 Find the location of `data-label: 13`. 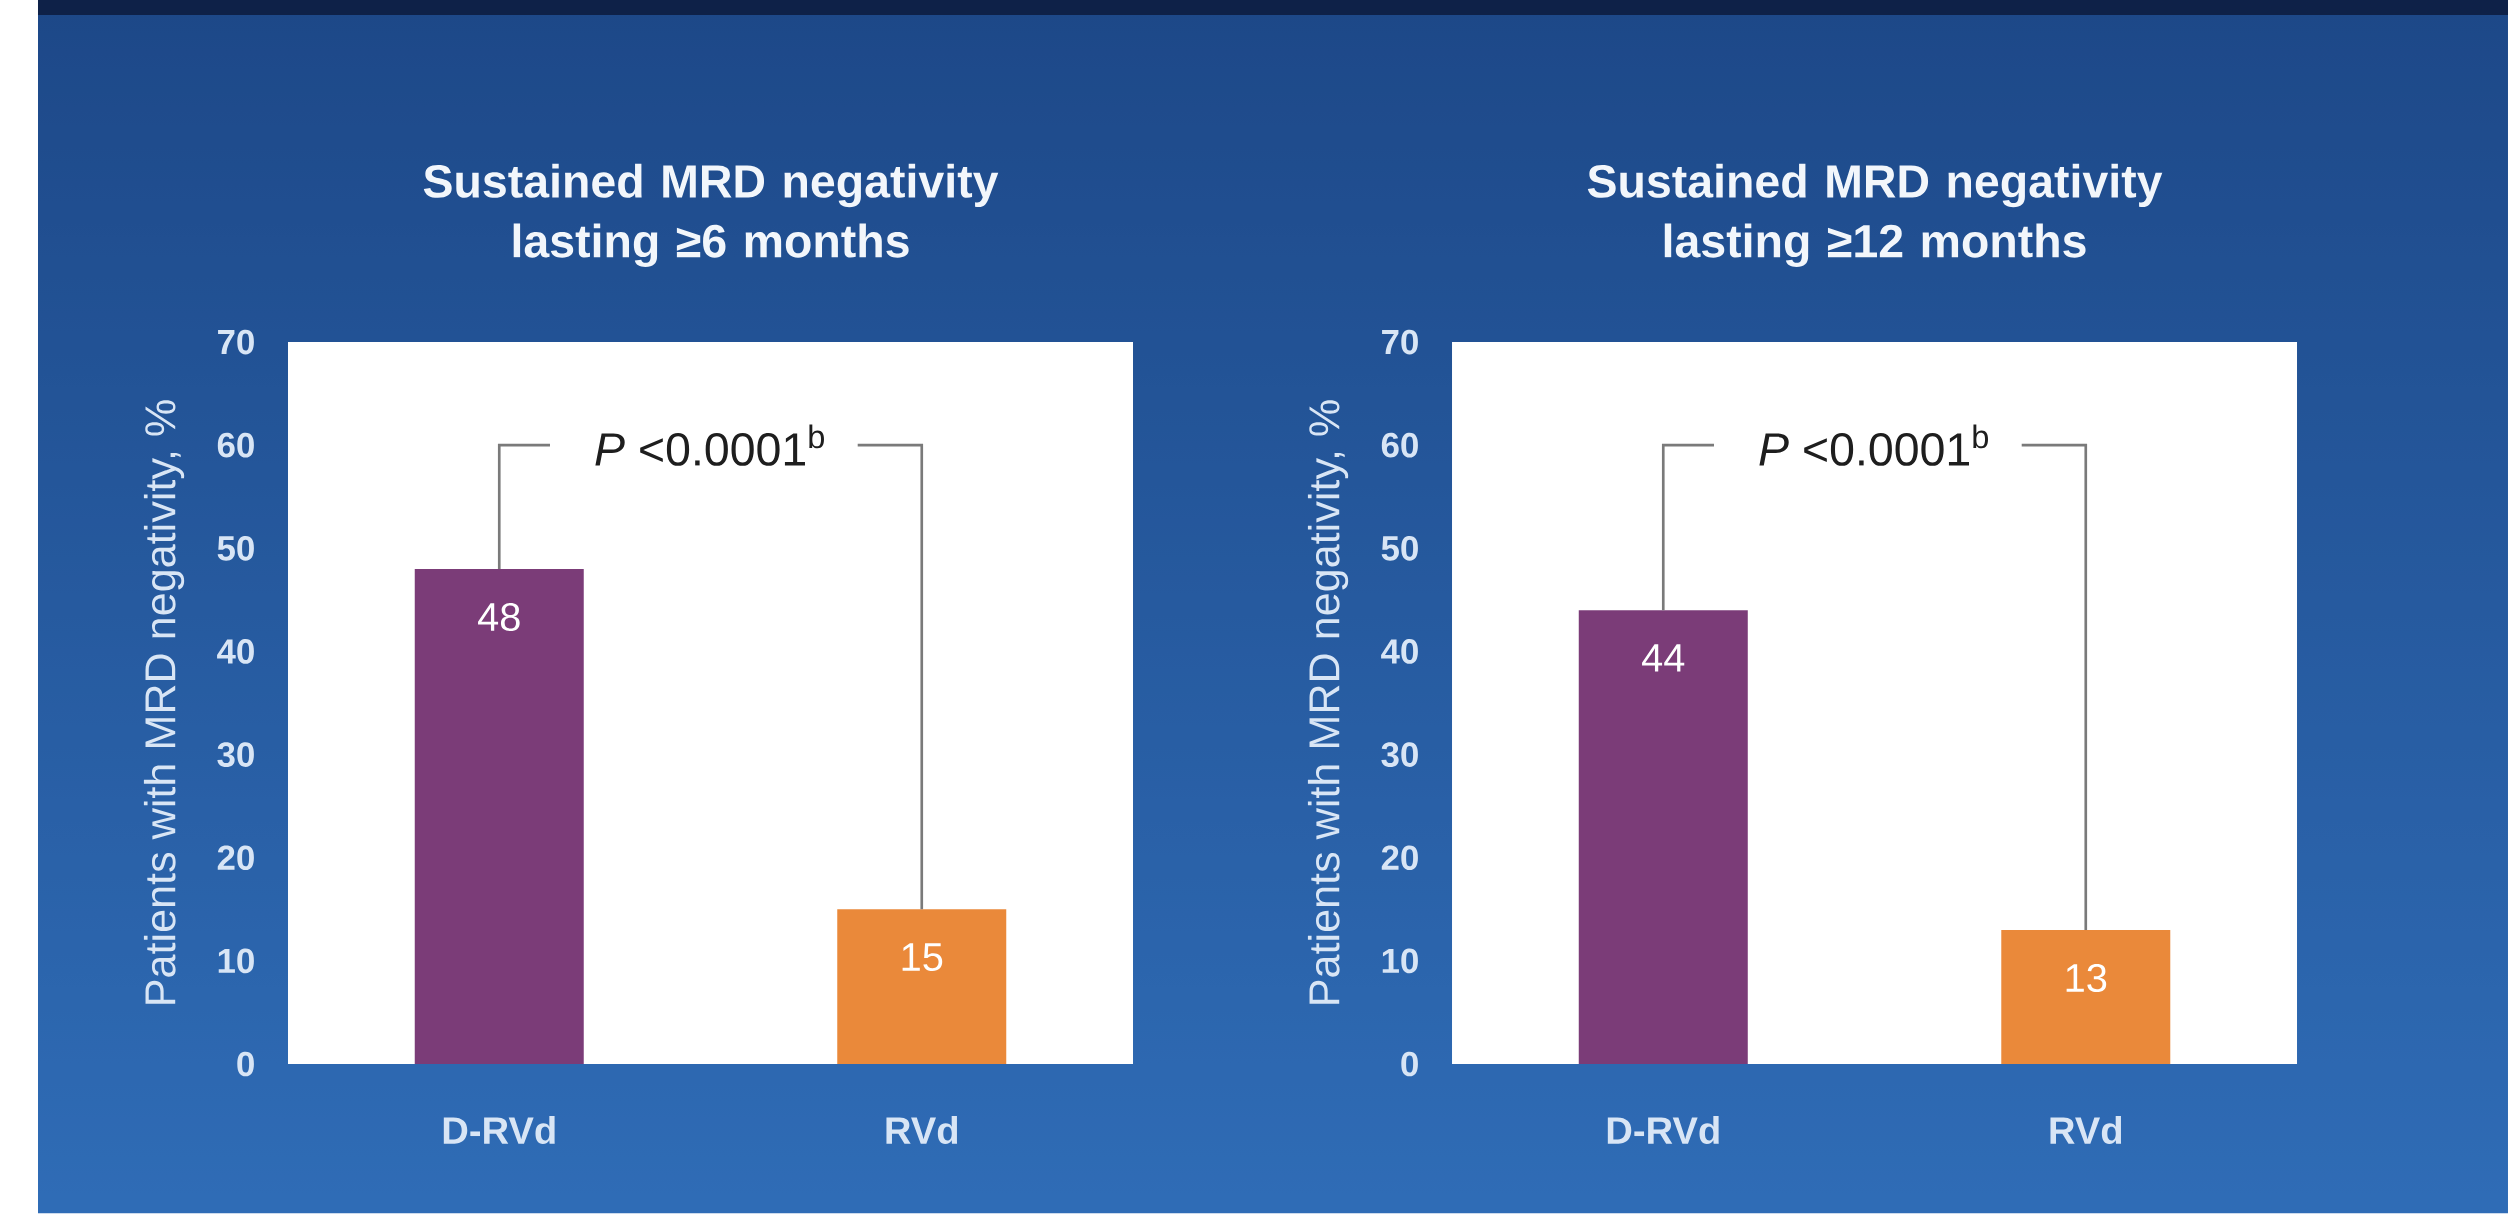

data-label: 13 is located at coordinates (2086, 978).